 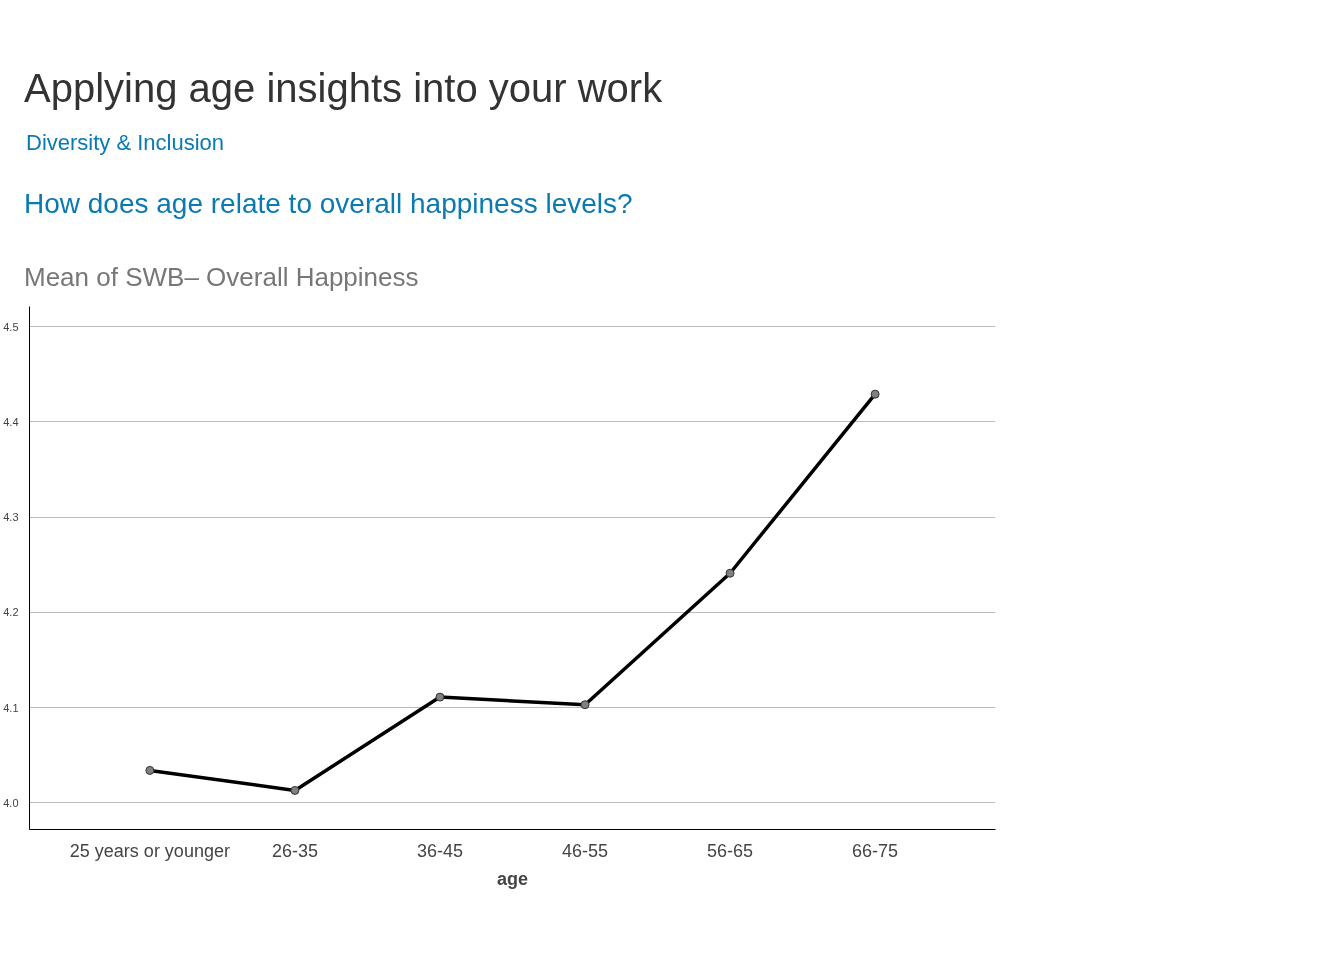 What do you see at coordinates (328, 203) in the screenshot?
I see `text: How does age relate to overall happiness levels?` at bounding box center [328, 203].